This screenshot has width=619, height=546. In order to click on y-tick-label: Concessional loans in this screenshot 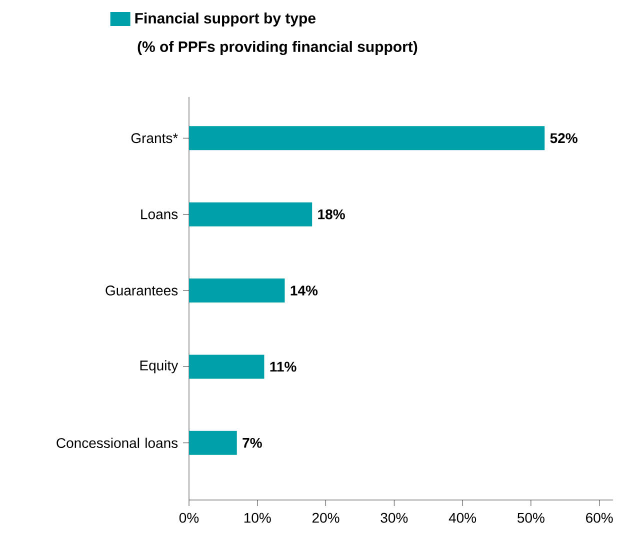, I will do `click(117, 443)`.